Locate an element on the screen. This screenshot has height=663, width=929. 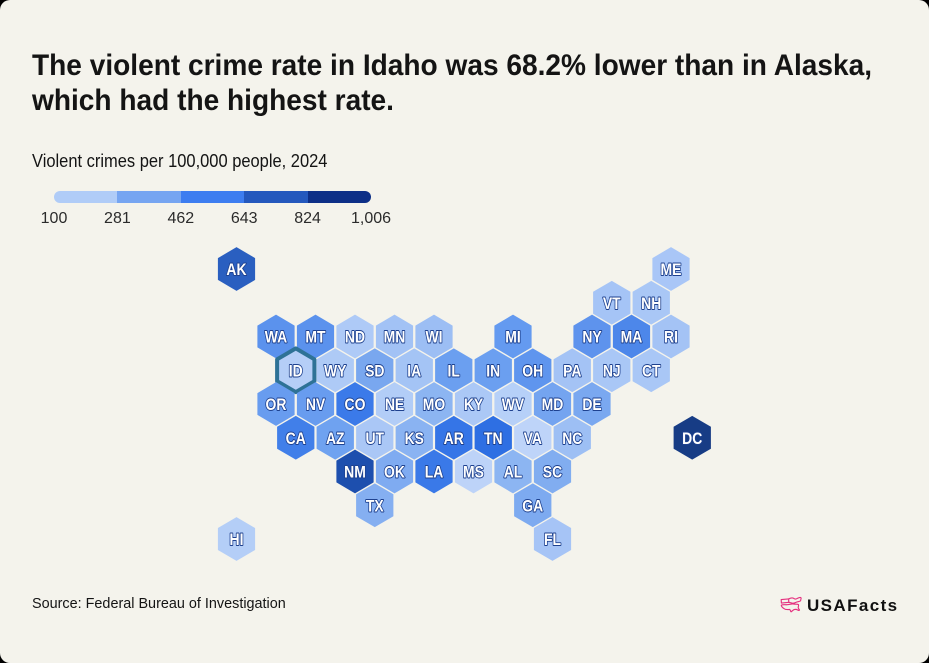
svg-text: CO is located at coordinates (355, 405).